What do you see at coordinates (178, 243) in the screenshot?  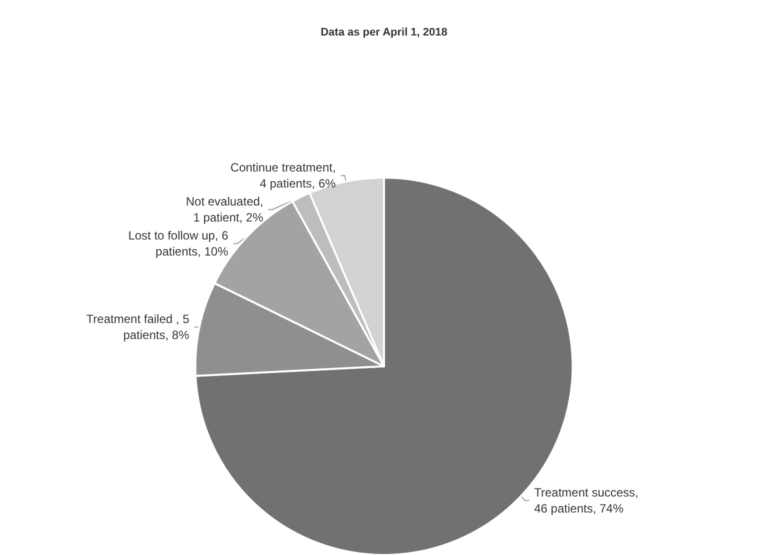 I see `slice-label: Lost to follow up, 6 patients, 10%` at bounding box center [178, 243].